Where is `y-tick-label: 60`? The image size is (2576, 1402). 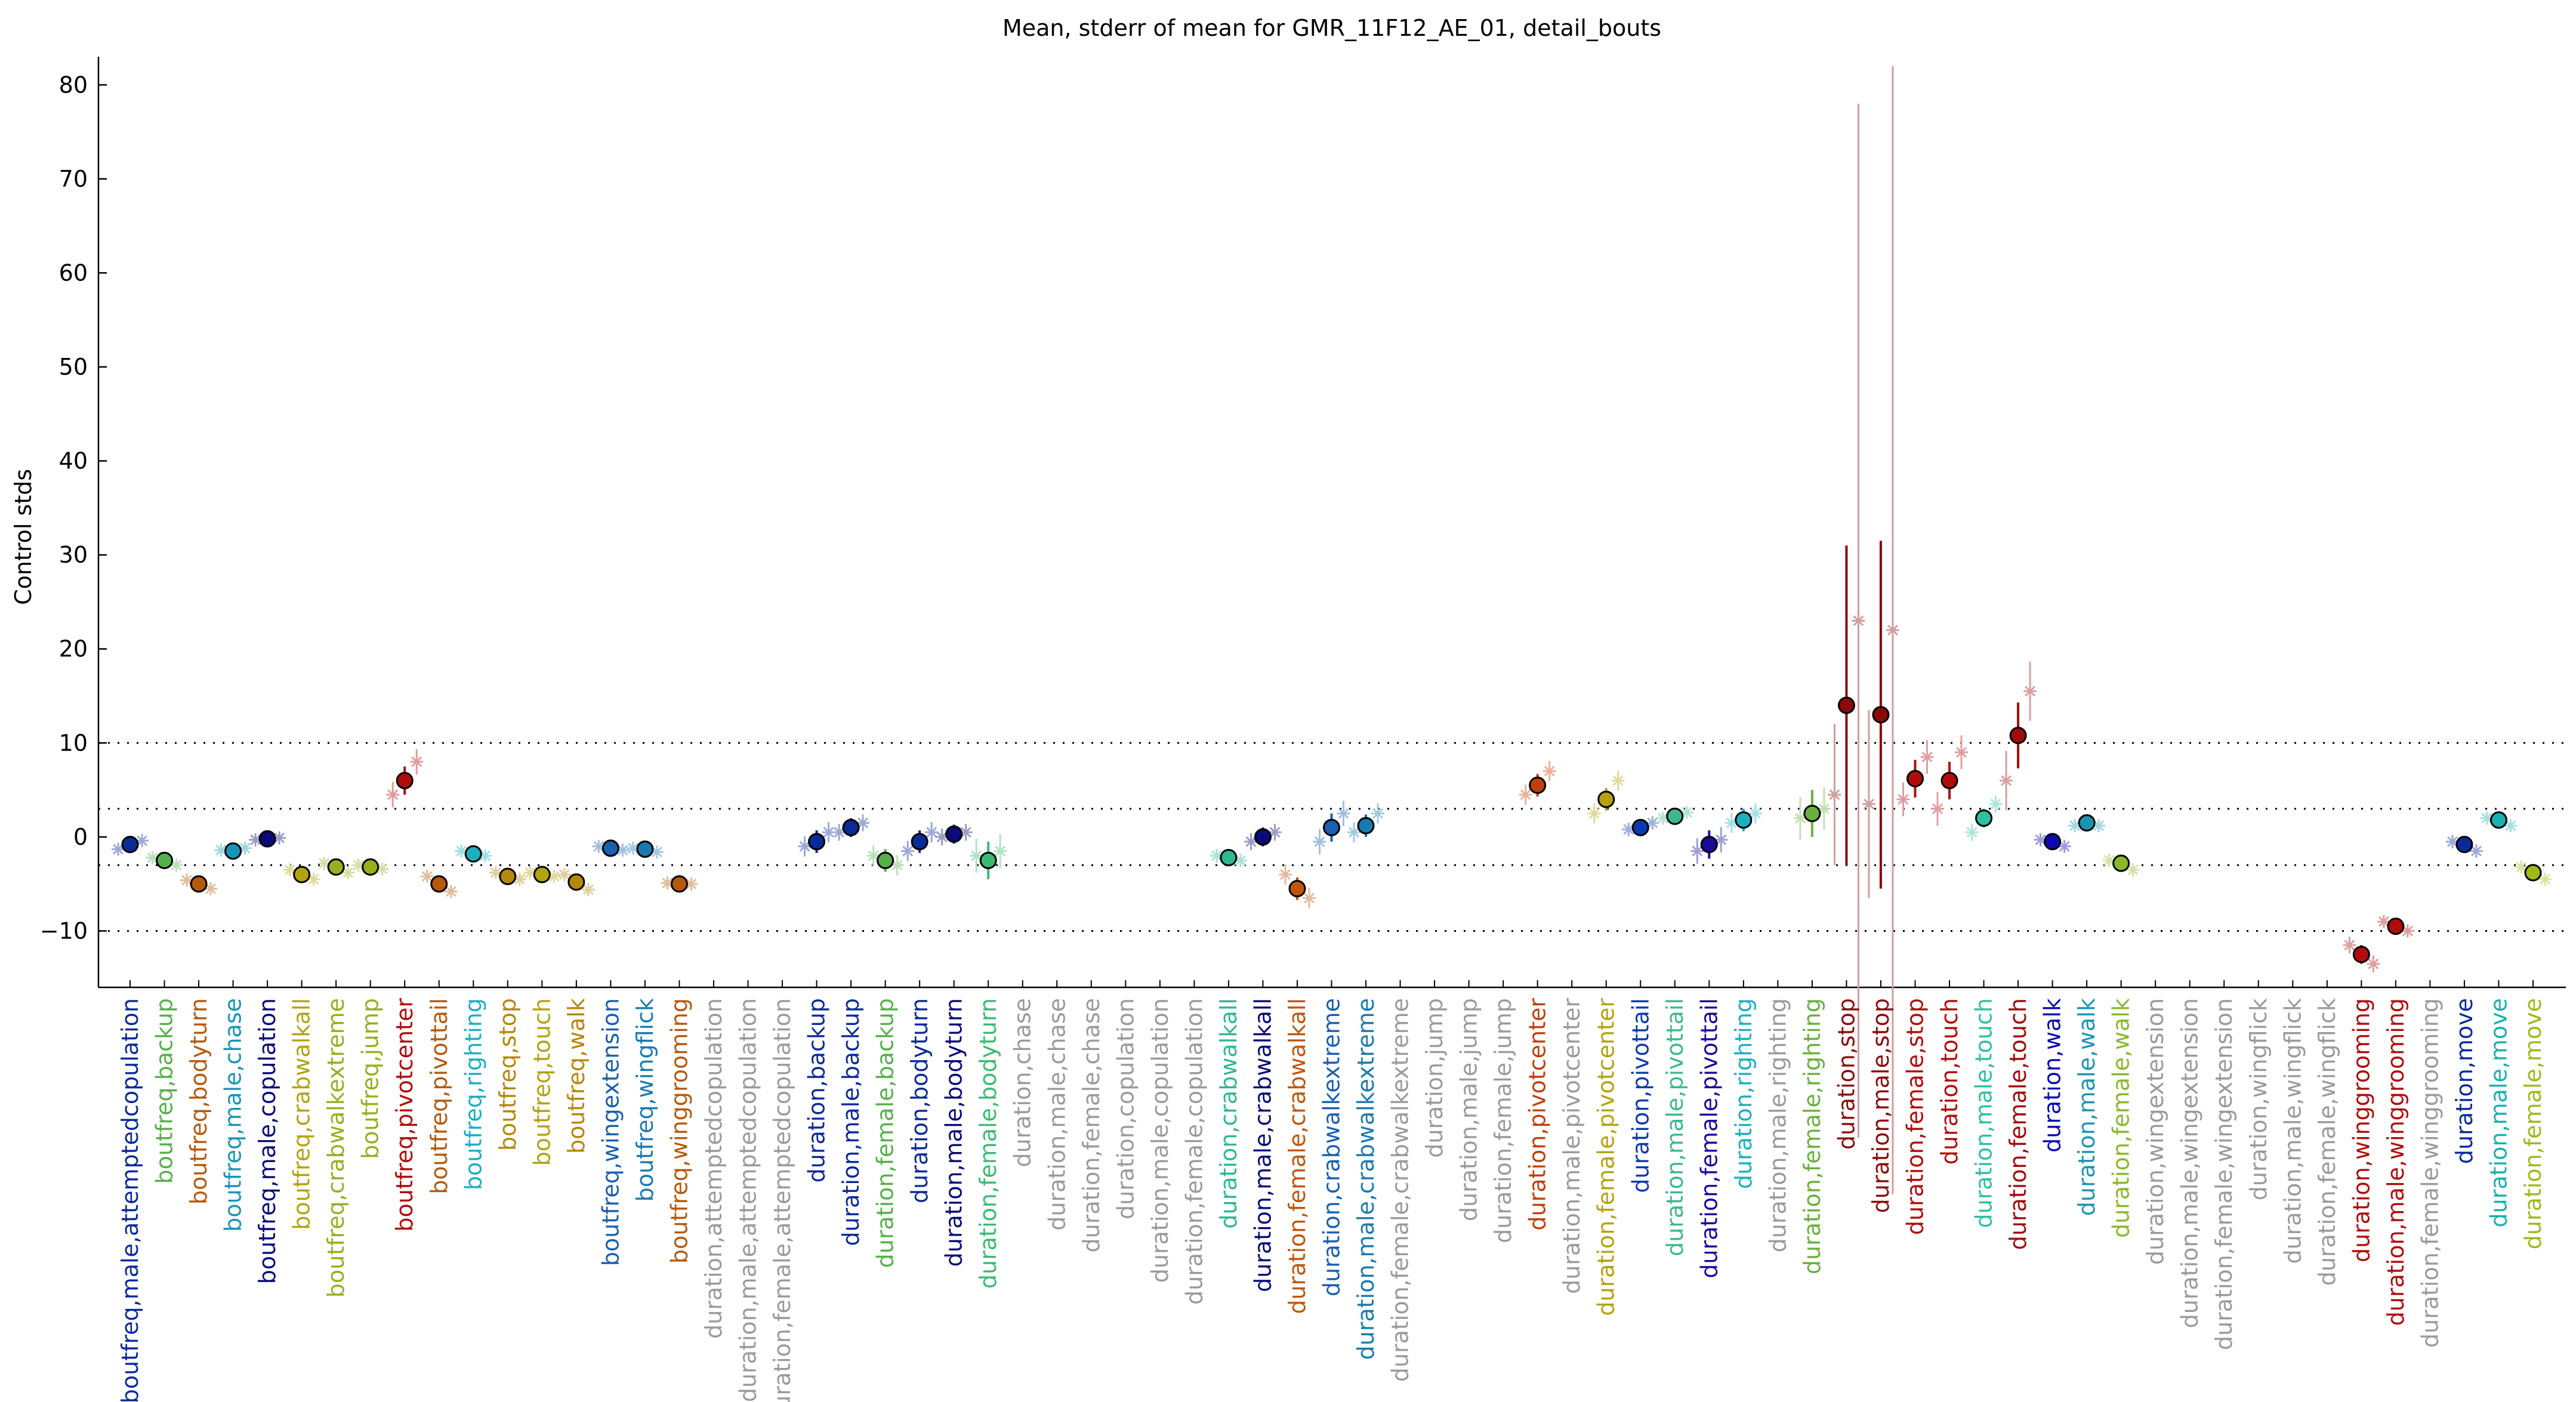
y-tick-label: 60 is located at coordinates (74, 273).